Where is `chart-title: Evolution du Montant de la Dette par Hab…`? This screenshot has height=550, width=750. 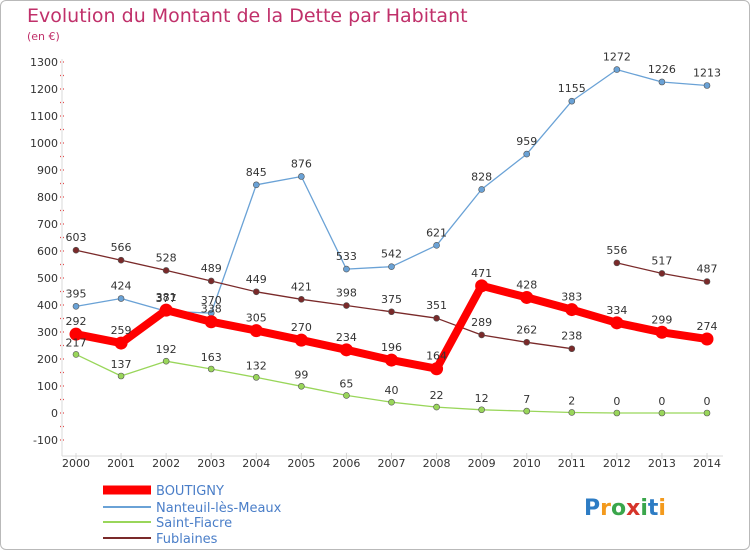
chart-title: Evolution du Montant de la Dette par Hab… is located at coordinates (247, 16).